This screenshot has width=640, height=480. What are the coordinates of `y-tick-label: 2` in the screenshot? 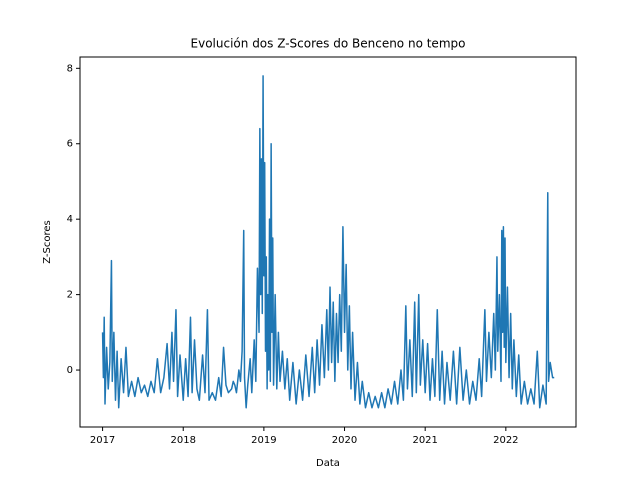 It's located at (70, 295).